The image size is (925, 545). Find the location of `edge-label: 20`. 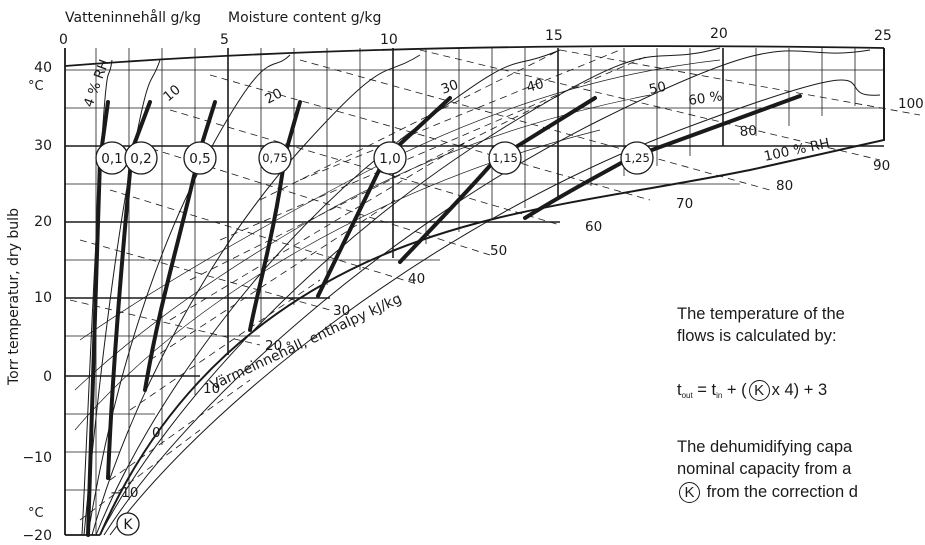

edge-label: 20 is located at coordinates (273, 346).